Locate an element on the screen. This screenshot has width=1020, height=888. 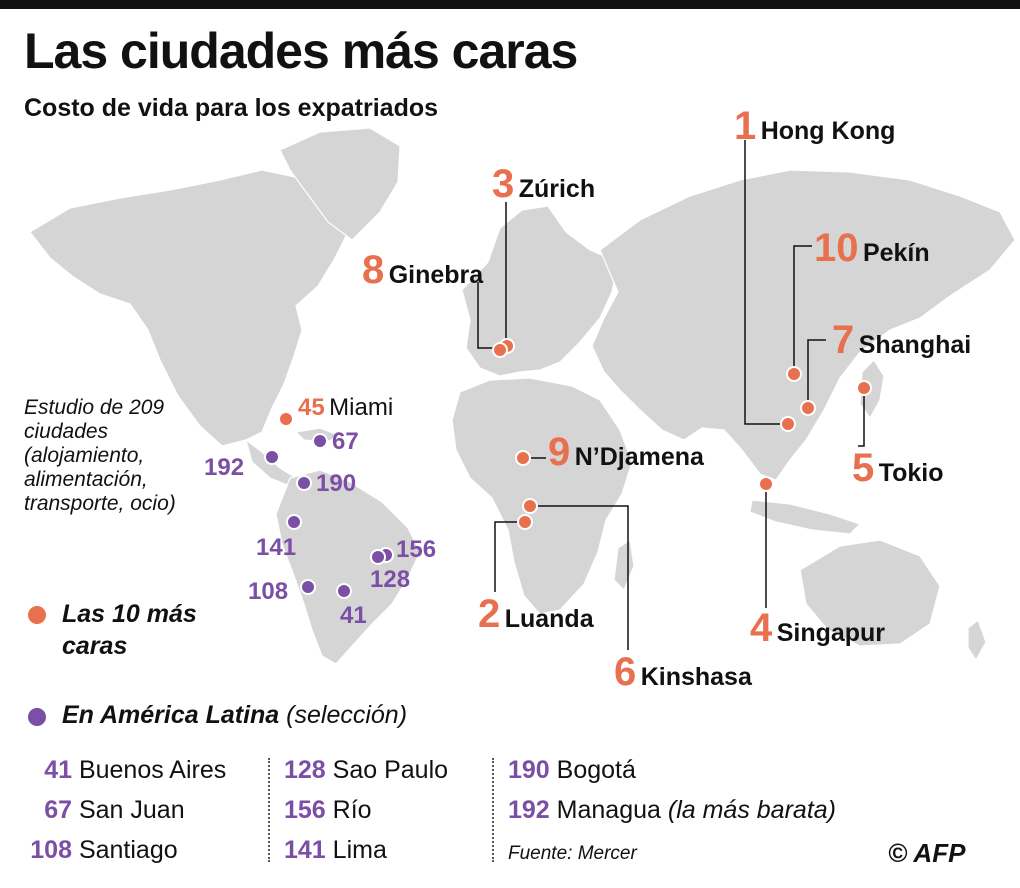
rank-number: 6 is located at coordinates (625, 672).